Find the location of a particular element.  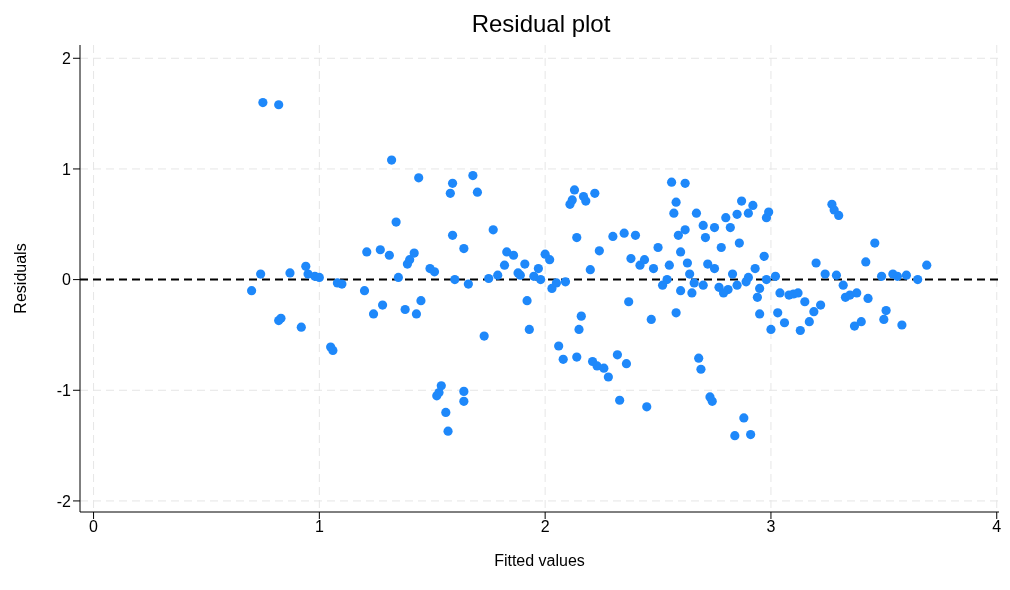

chart-title: Residual plot is located at coordinates (541, 24).